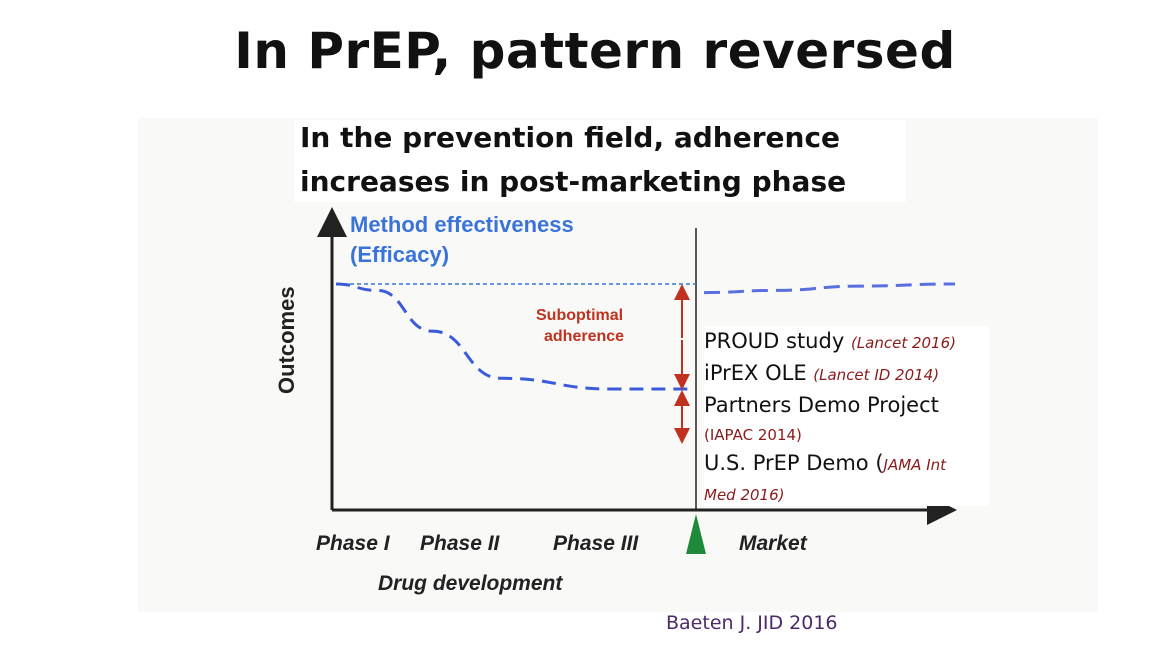 The height and width of the screenshot is (648, 1152). Describe the element at coordinates (773, 543) in the screenshot. I see `phase-label-market: Market` at that location.